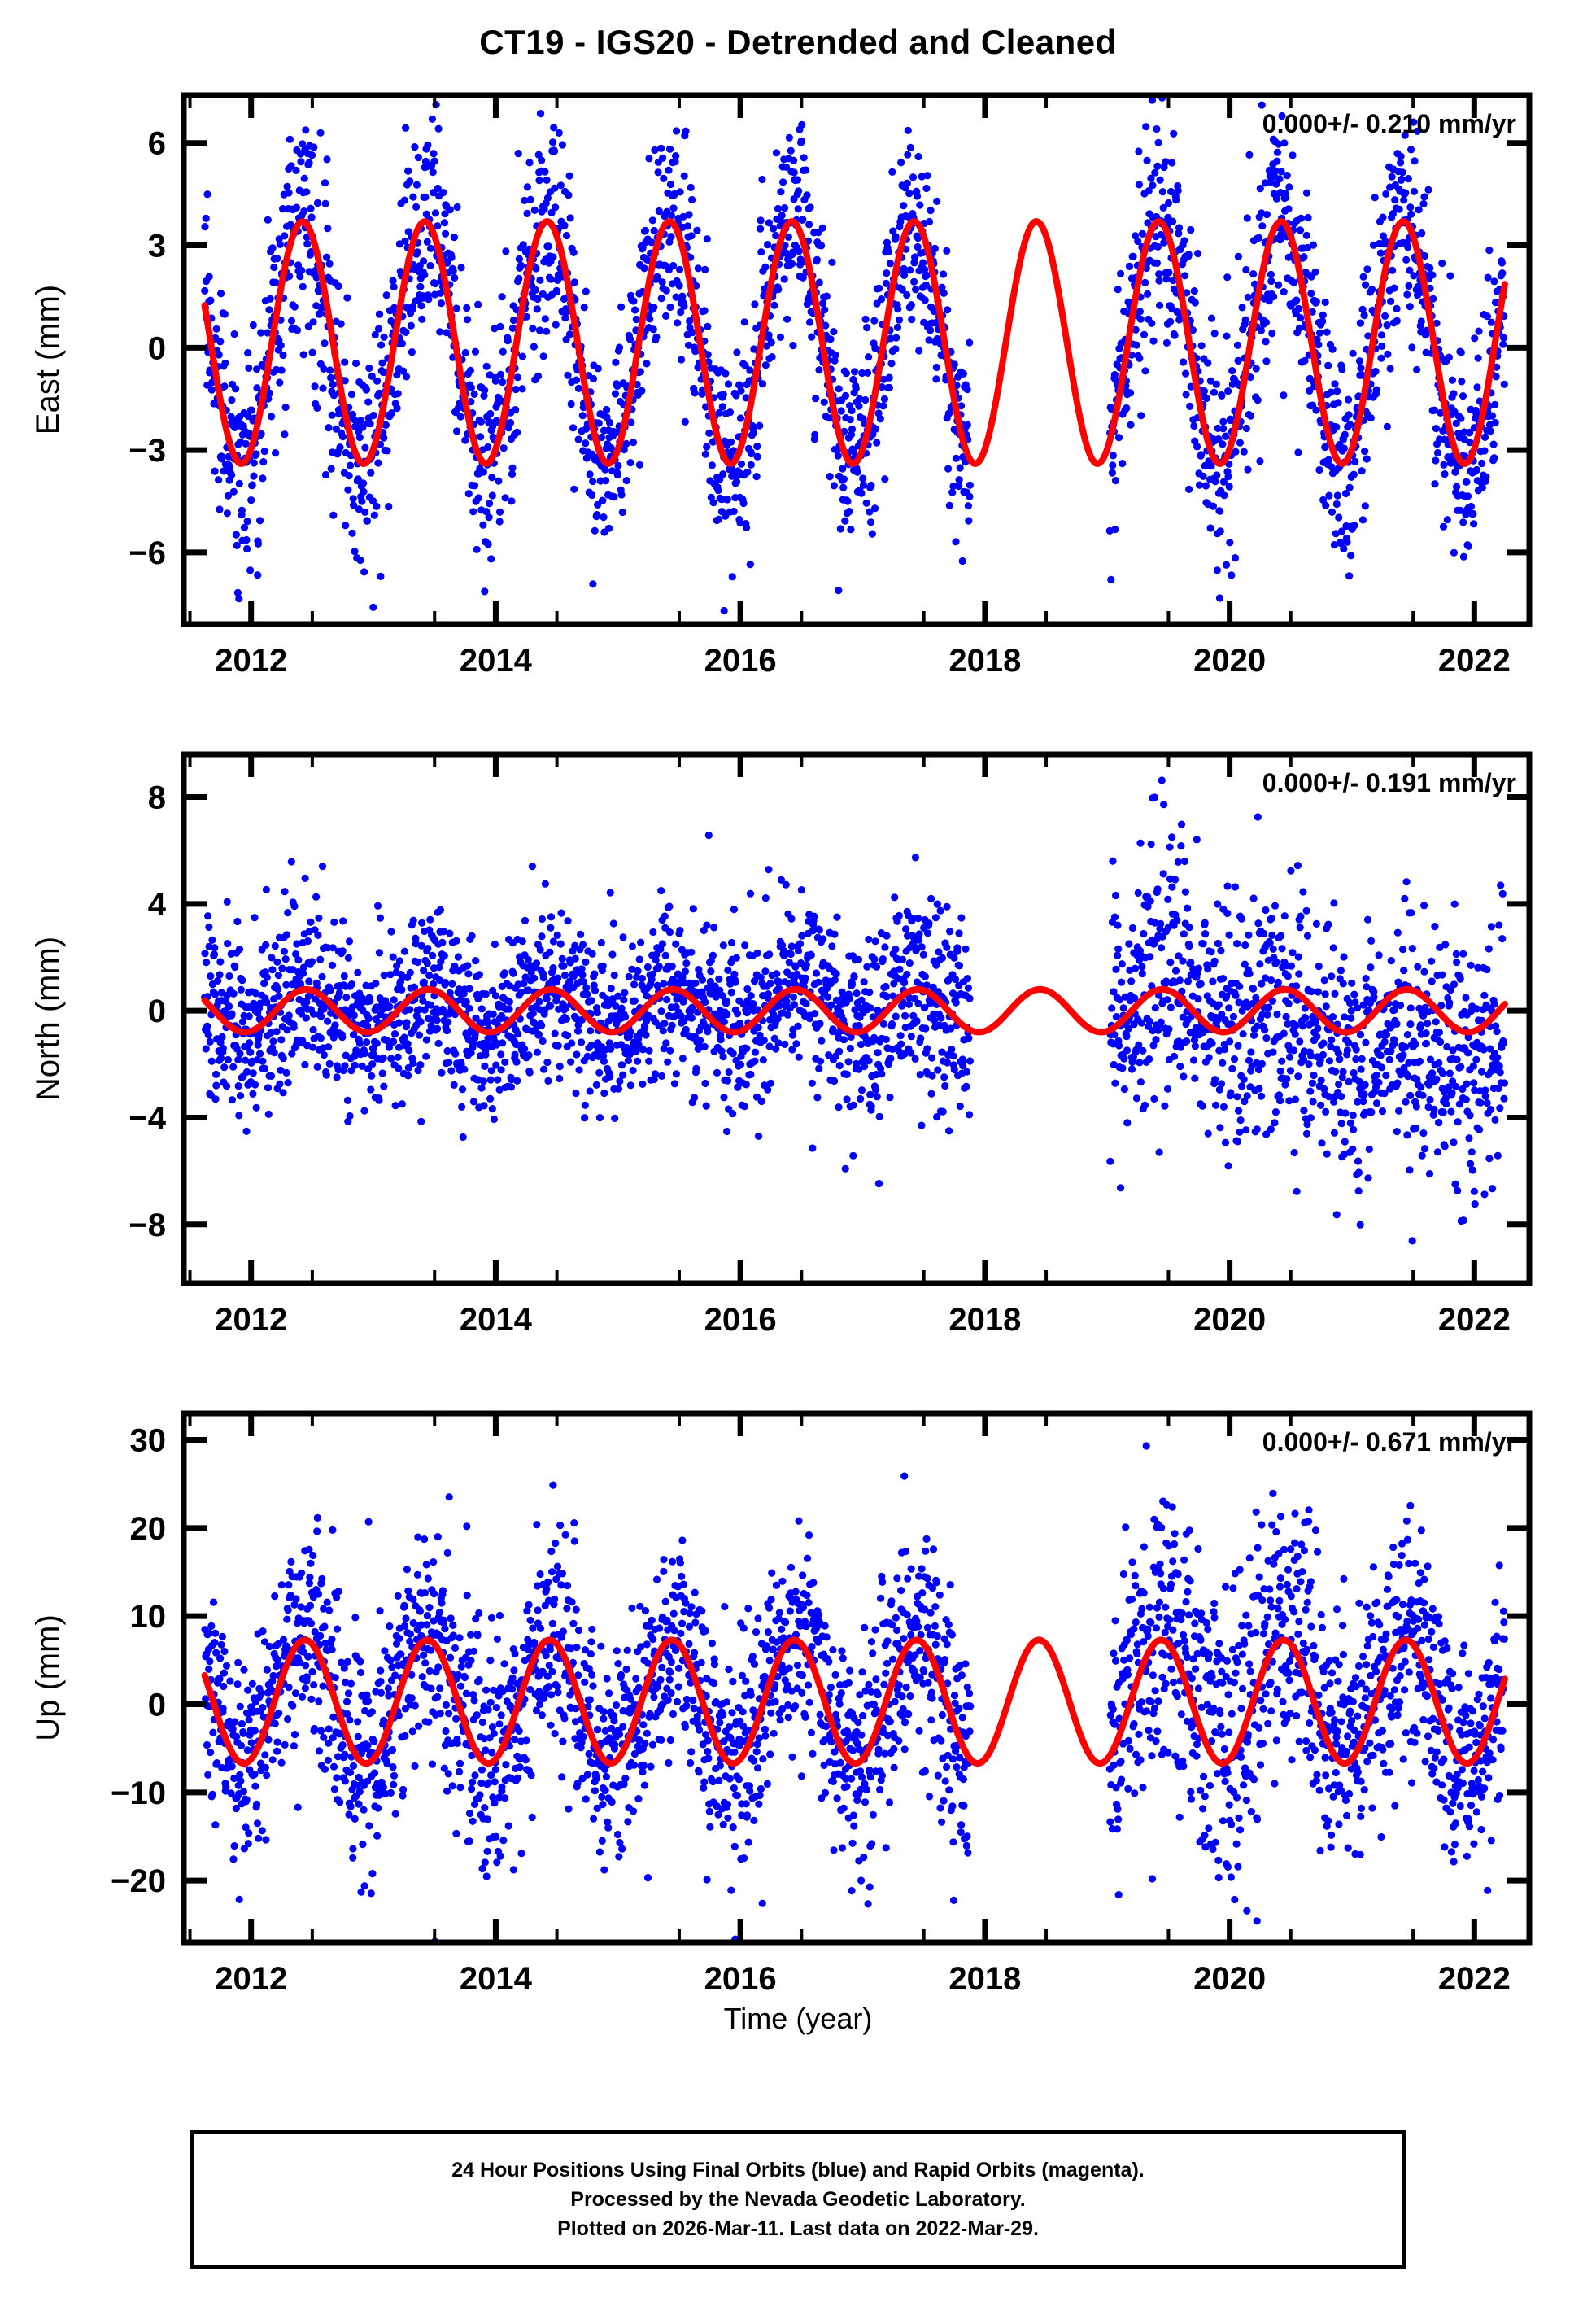  What do you see at coordinates (1389, 124) in the screenshot?
I see `rate-annotation: 0.000+/- 0.210 mm/yr` at bounding box center [1389, 124].